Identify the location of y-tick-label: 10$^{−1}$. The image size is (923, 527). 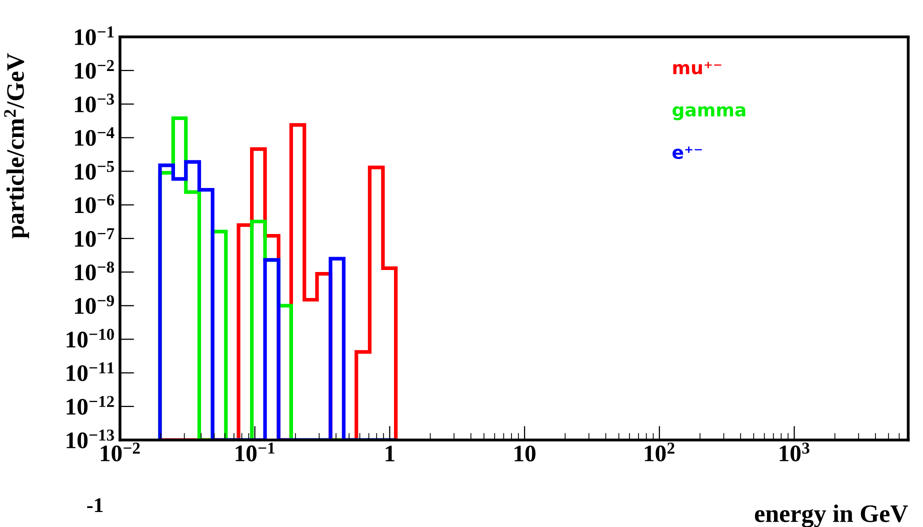
(94, 36).